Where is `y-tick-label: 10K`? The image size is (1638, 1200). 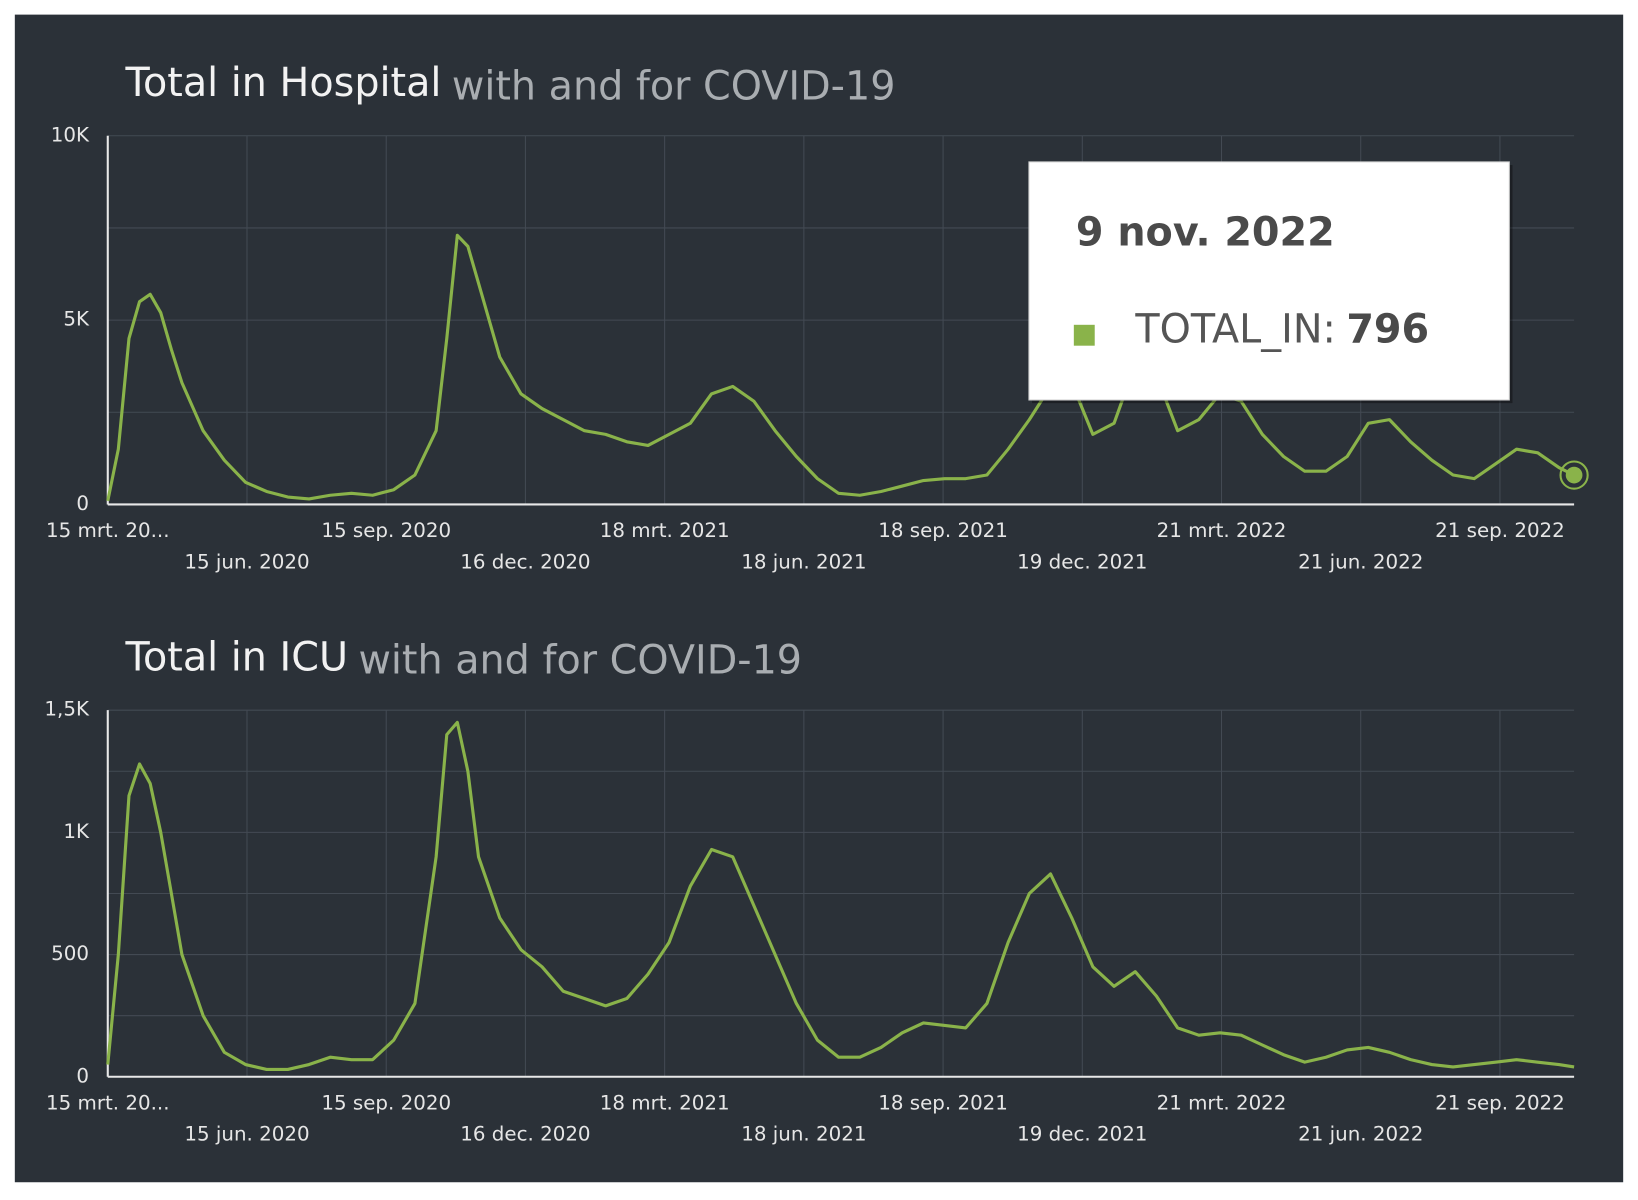
y-tick-label: 10K is located at coordinates (70, 134).